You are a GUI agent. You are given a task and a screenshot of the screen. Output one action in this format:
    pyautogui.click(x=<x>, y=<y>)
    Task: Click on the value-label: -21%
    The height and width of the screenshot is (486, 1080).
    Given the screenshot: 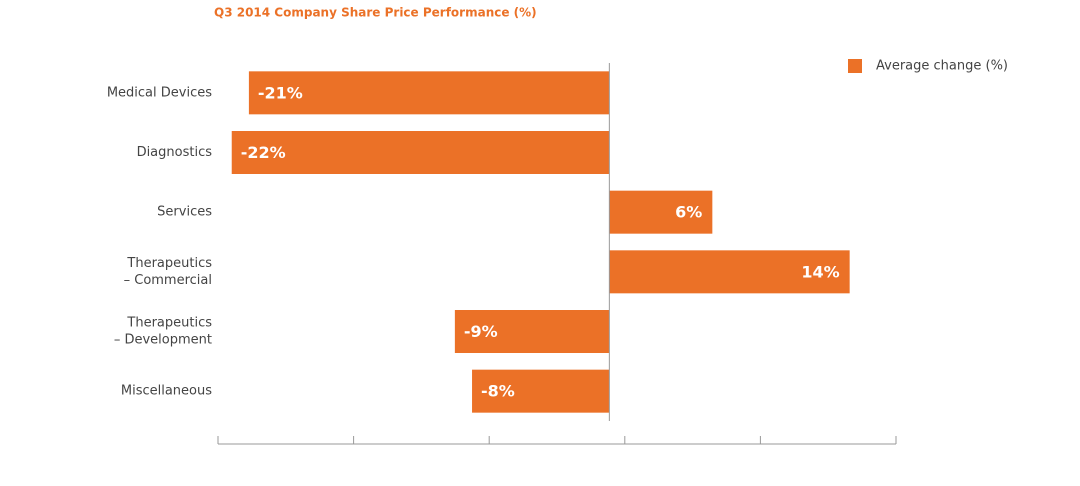 What is the action you would take?
    pyautogui.click(x=280, y=92)
    